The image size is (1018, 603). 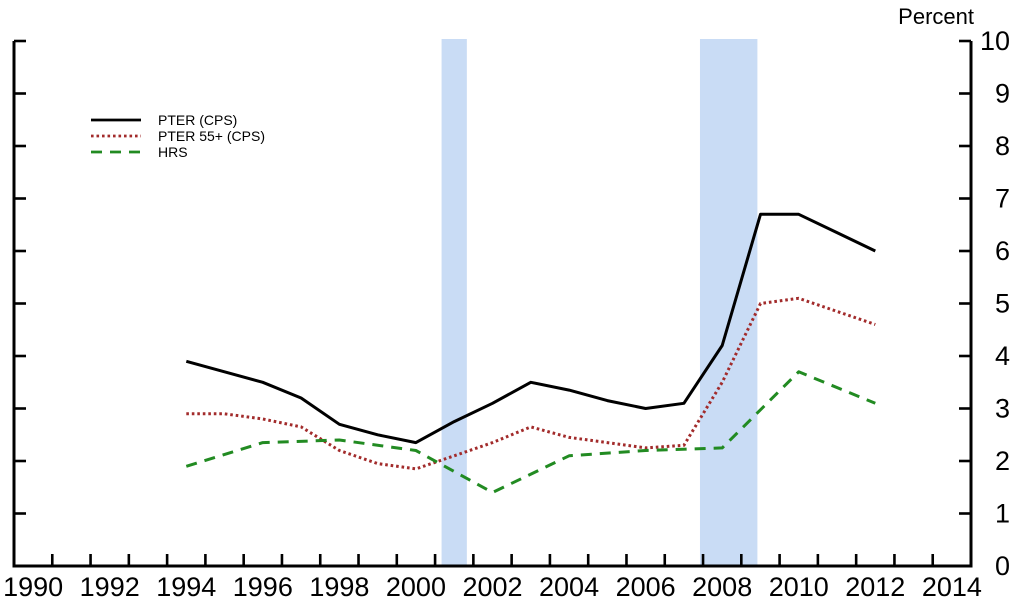 I want to click on y-tick-label: 3, so click(x=1002, y=409).